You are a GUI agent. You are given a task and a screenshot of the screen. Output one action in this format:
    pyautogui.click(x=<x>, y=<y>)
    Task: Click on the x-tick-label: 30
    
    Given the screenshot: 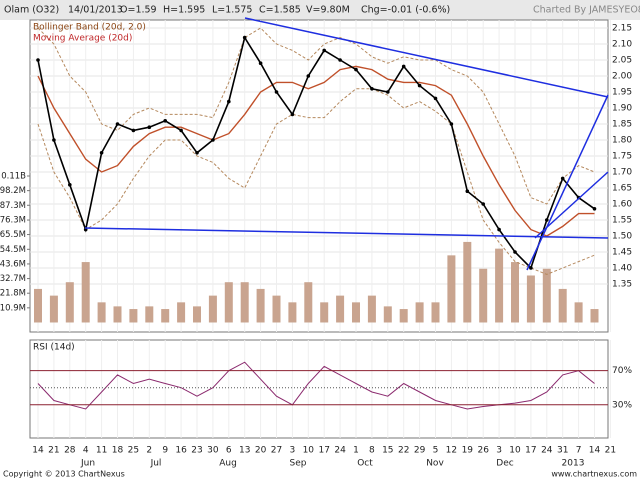 What is the action you would take?
    pyautogui.click(x=213, y=451)
    